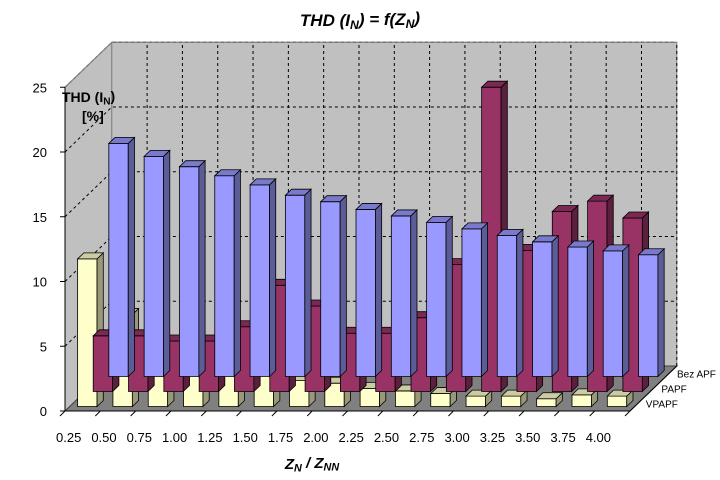 The image size is (720, 480). What do you see at coordinates (43, 346) in the screenshot?
I see `y-tick-label: 5` at bounding box center [43, 346].